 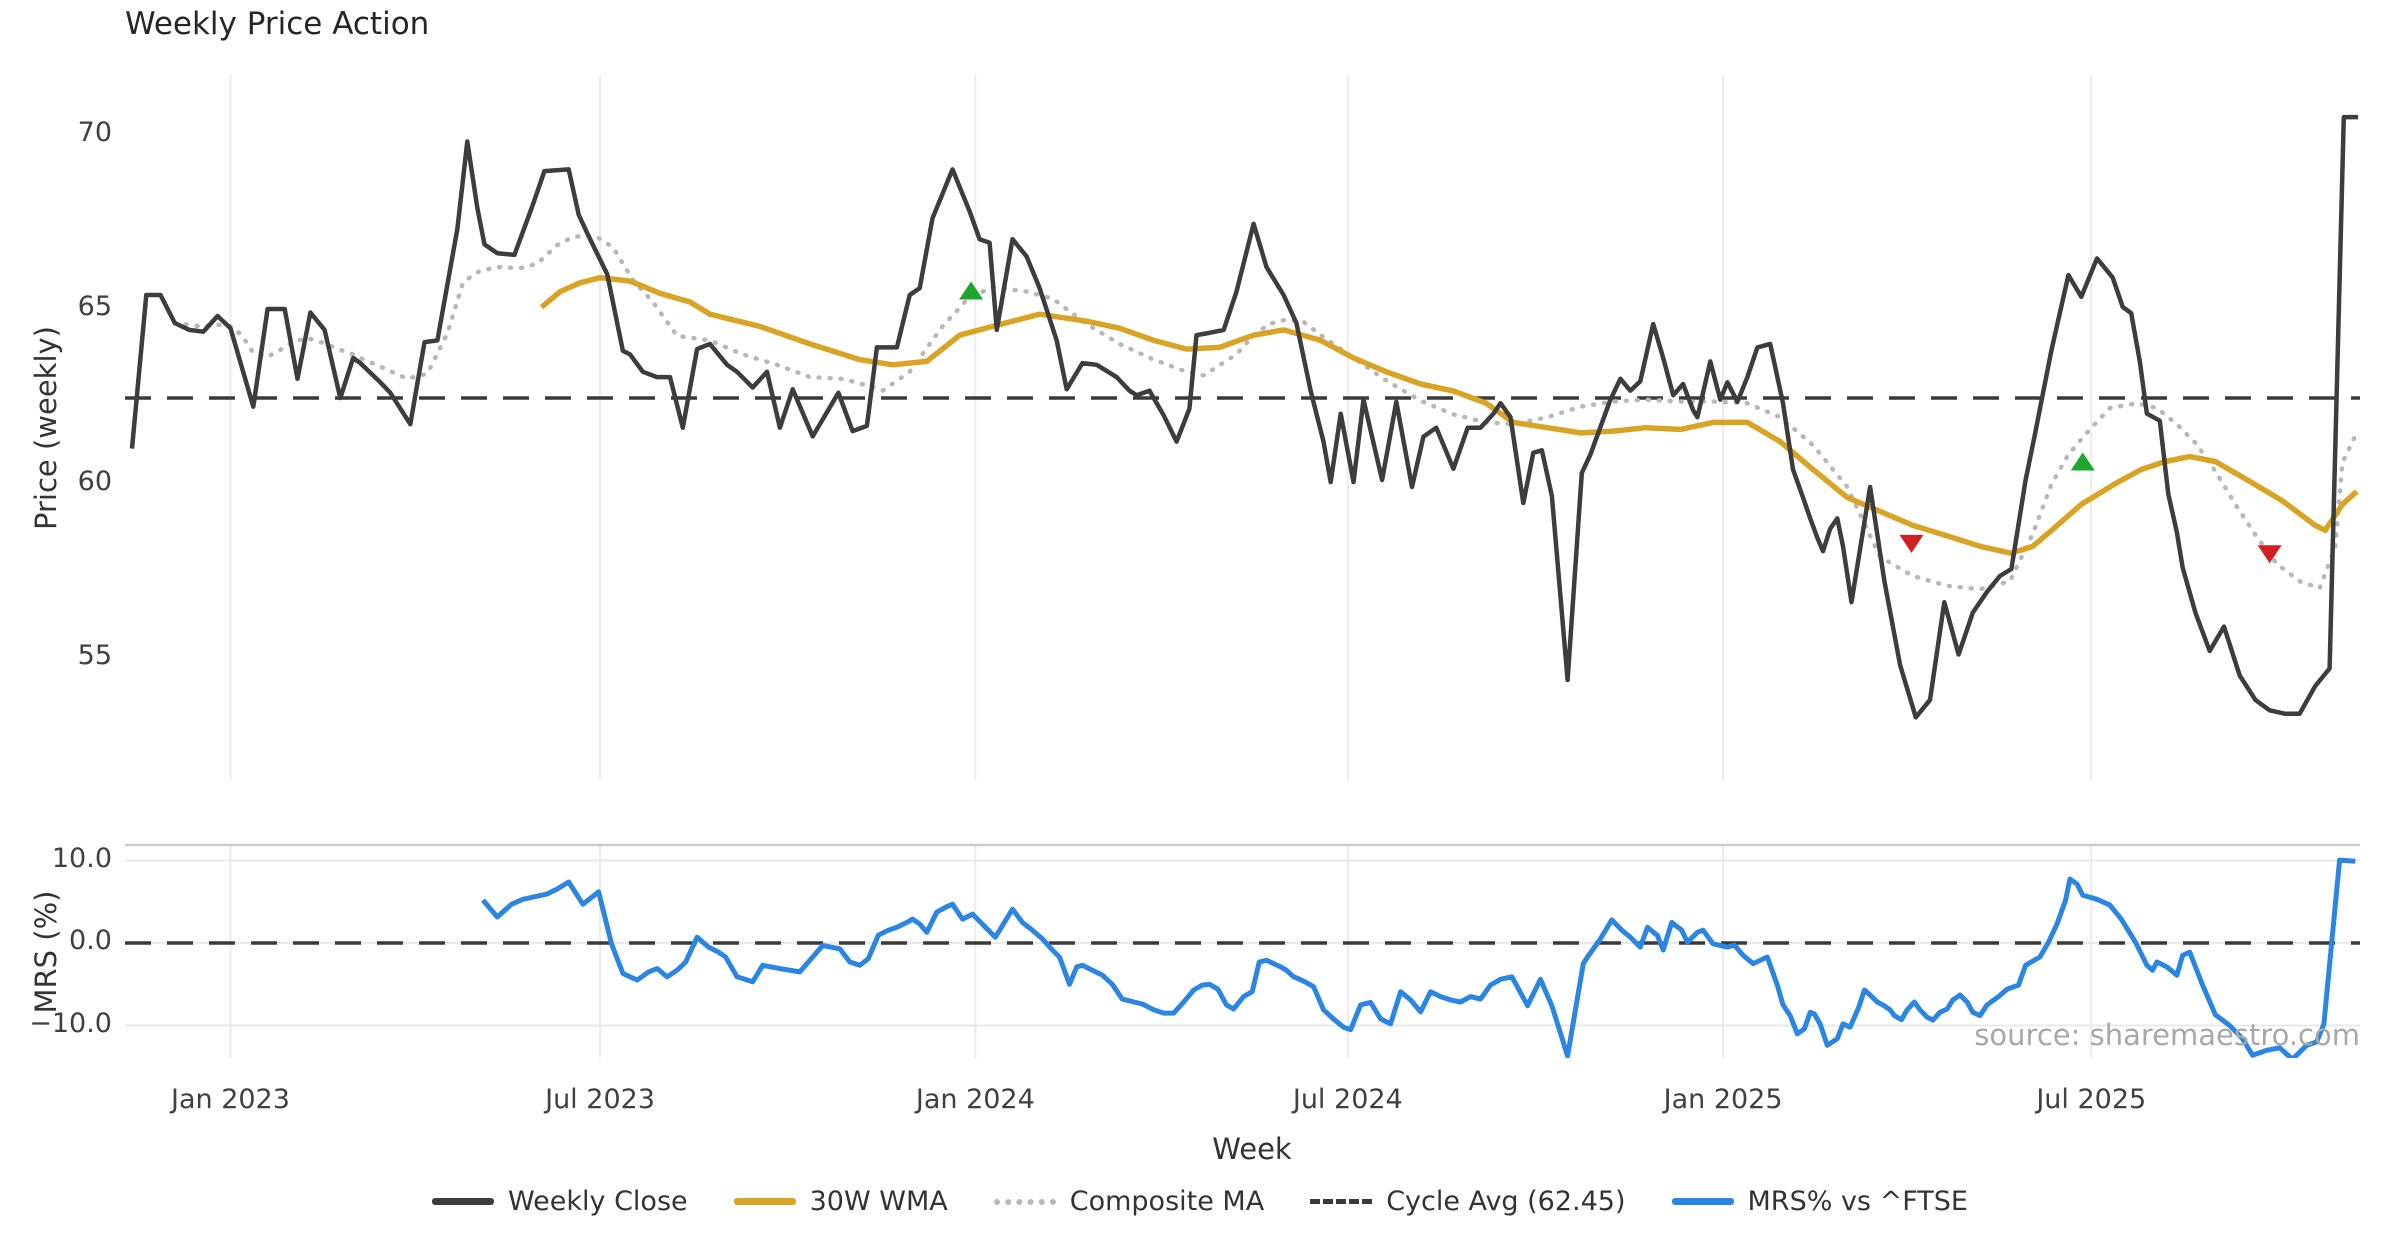 I want to click on mrs-tick-label: 0.0, so click(x=90, y=940).